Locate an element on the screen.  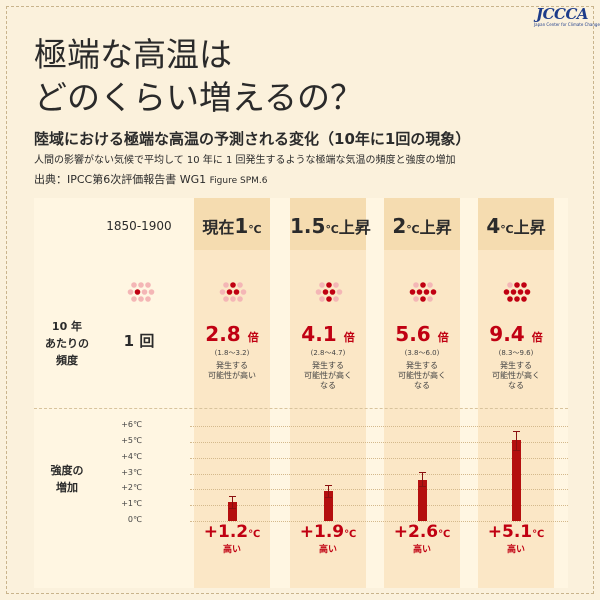
frequency-multiplier: 2.8 倍 is located at coordinates (232, 334).